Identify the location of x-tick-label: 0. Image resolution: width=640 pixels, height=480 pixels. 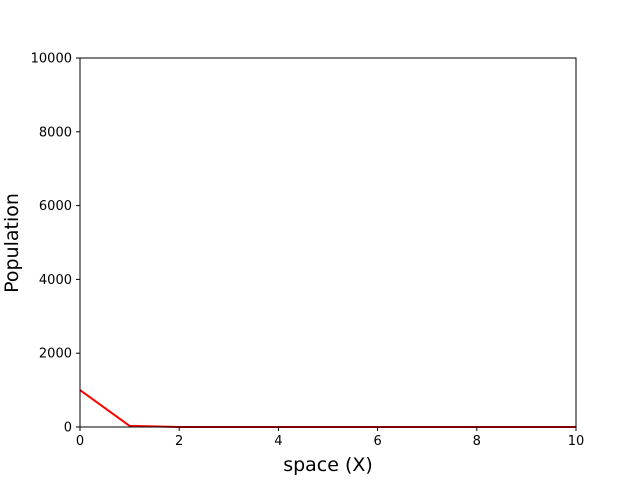
(80, 441).